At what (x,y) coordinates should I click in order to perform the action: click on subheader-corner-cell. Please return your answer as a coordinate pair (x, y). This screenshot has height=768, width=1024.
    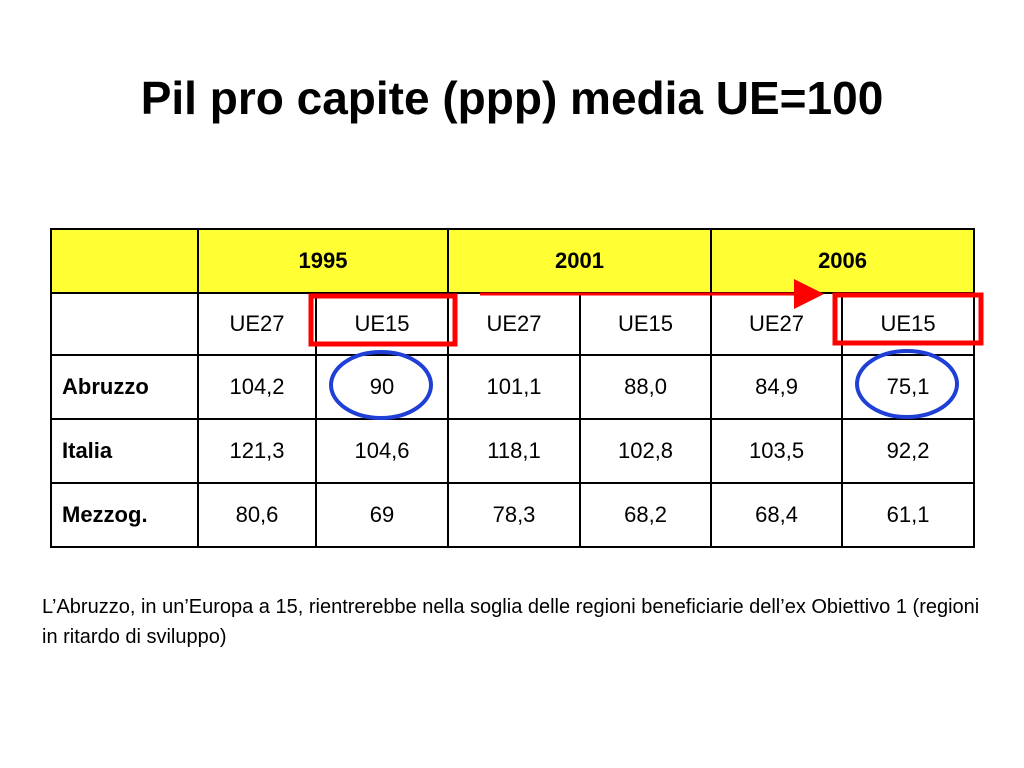
    Looking at the image, I should click on (124, 324).